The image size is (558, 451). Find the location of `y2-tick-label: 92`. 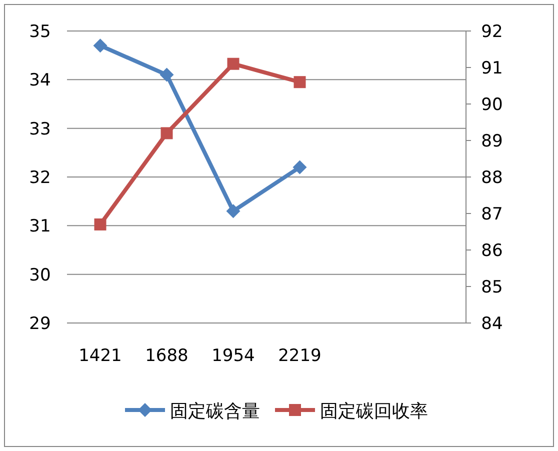

y2-tick-label: 92 is located at coordinates (492, 32).